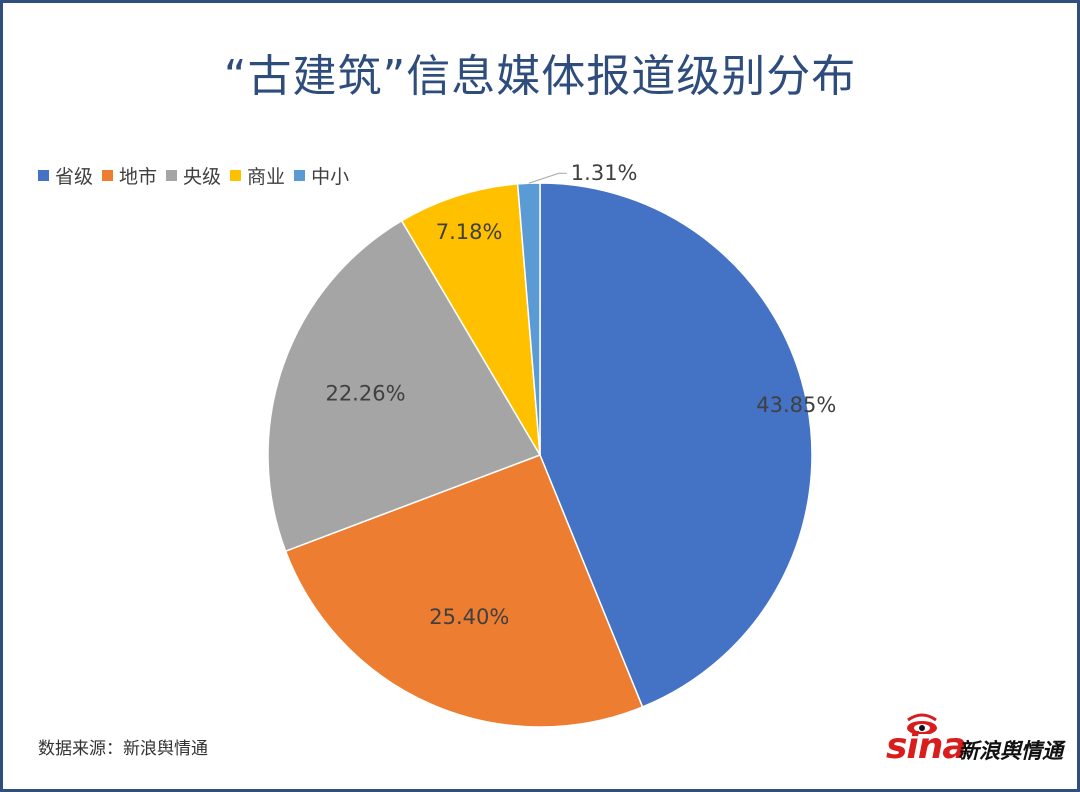  Describe the element at coordinates (138, 177) in the screenshot. I see `legend-label: 地市` at that location.